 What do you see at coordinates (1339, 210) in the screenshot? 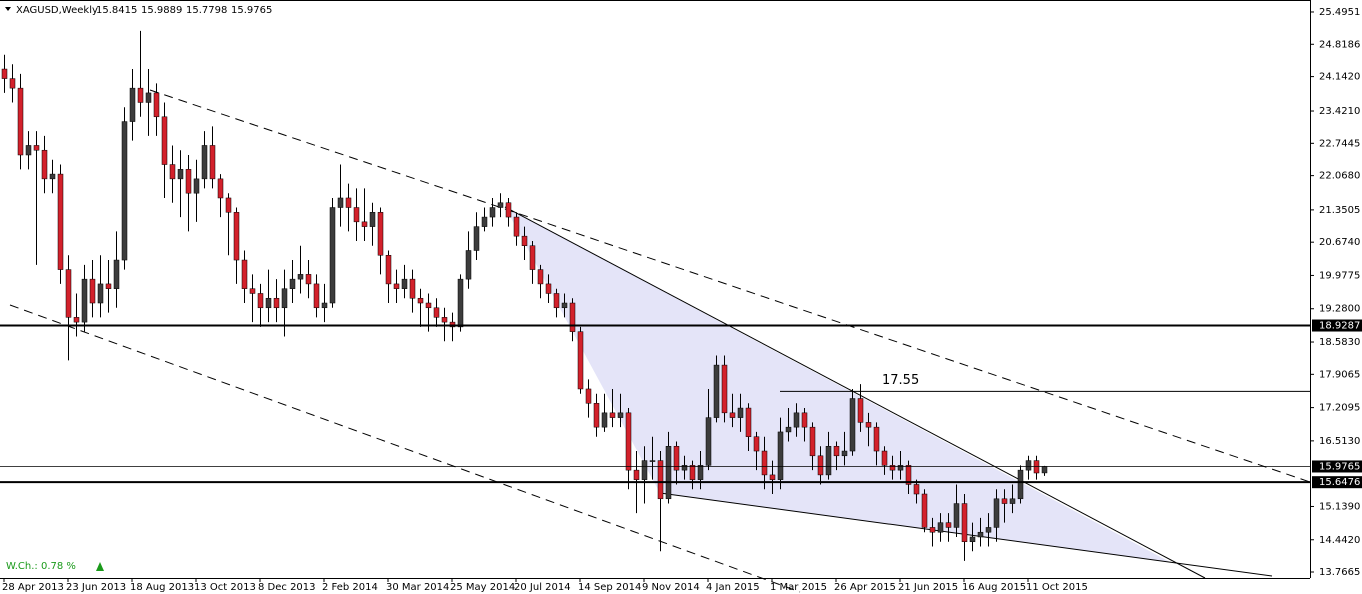
I see `y-tick-label: 21.3505` at bounding box center [1339, 210].